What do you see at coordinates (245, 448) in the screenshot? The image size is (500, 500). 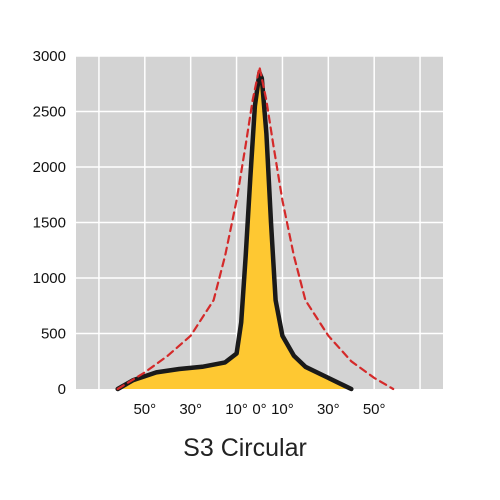 I see `chart-title: S3 Circular` at bounding box center [245, 448].